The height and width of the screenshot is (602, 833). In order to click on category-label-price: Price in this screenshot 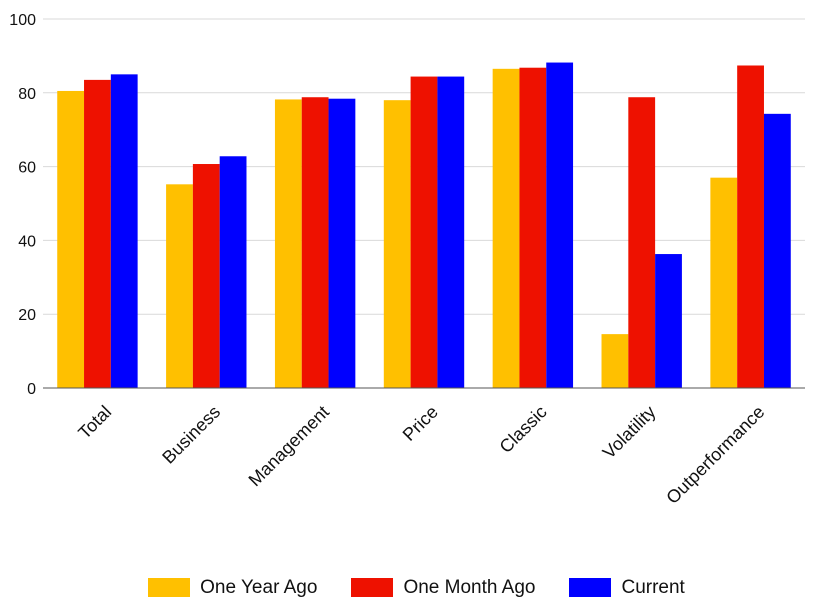, I will do `click(420, 423)`.